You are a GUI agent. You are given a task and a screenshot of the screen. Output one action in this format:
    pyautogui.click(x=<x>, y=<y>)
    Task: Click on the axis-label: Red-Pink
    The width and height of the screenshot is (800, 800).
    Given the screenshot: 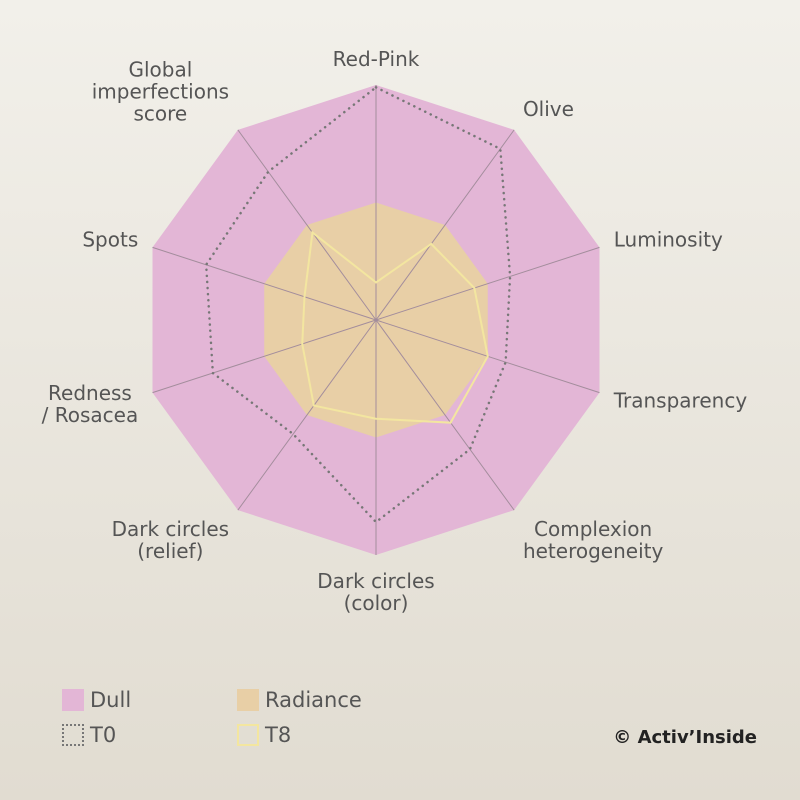 What is the action you would take?
    pyautogui.click(x=376, y=59)
    